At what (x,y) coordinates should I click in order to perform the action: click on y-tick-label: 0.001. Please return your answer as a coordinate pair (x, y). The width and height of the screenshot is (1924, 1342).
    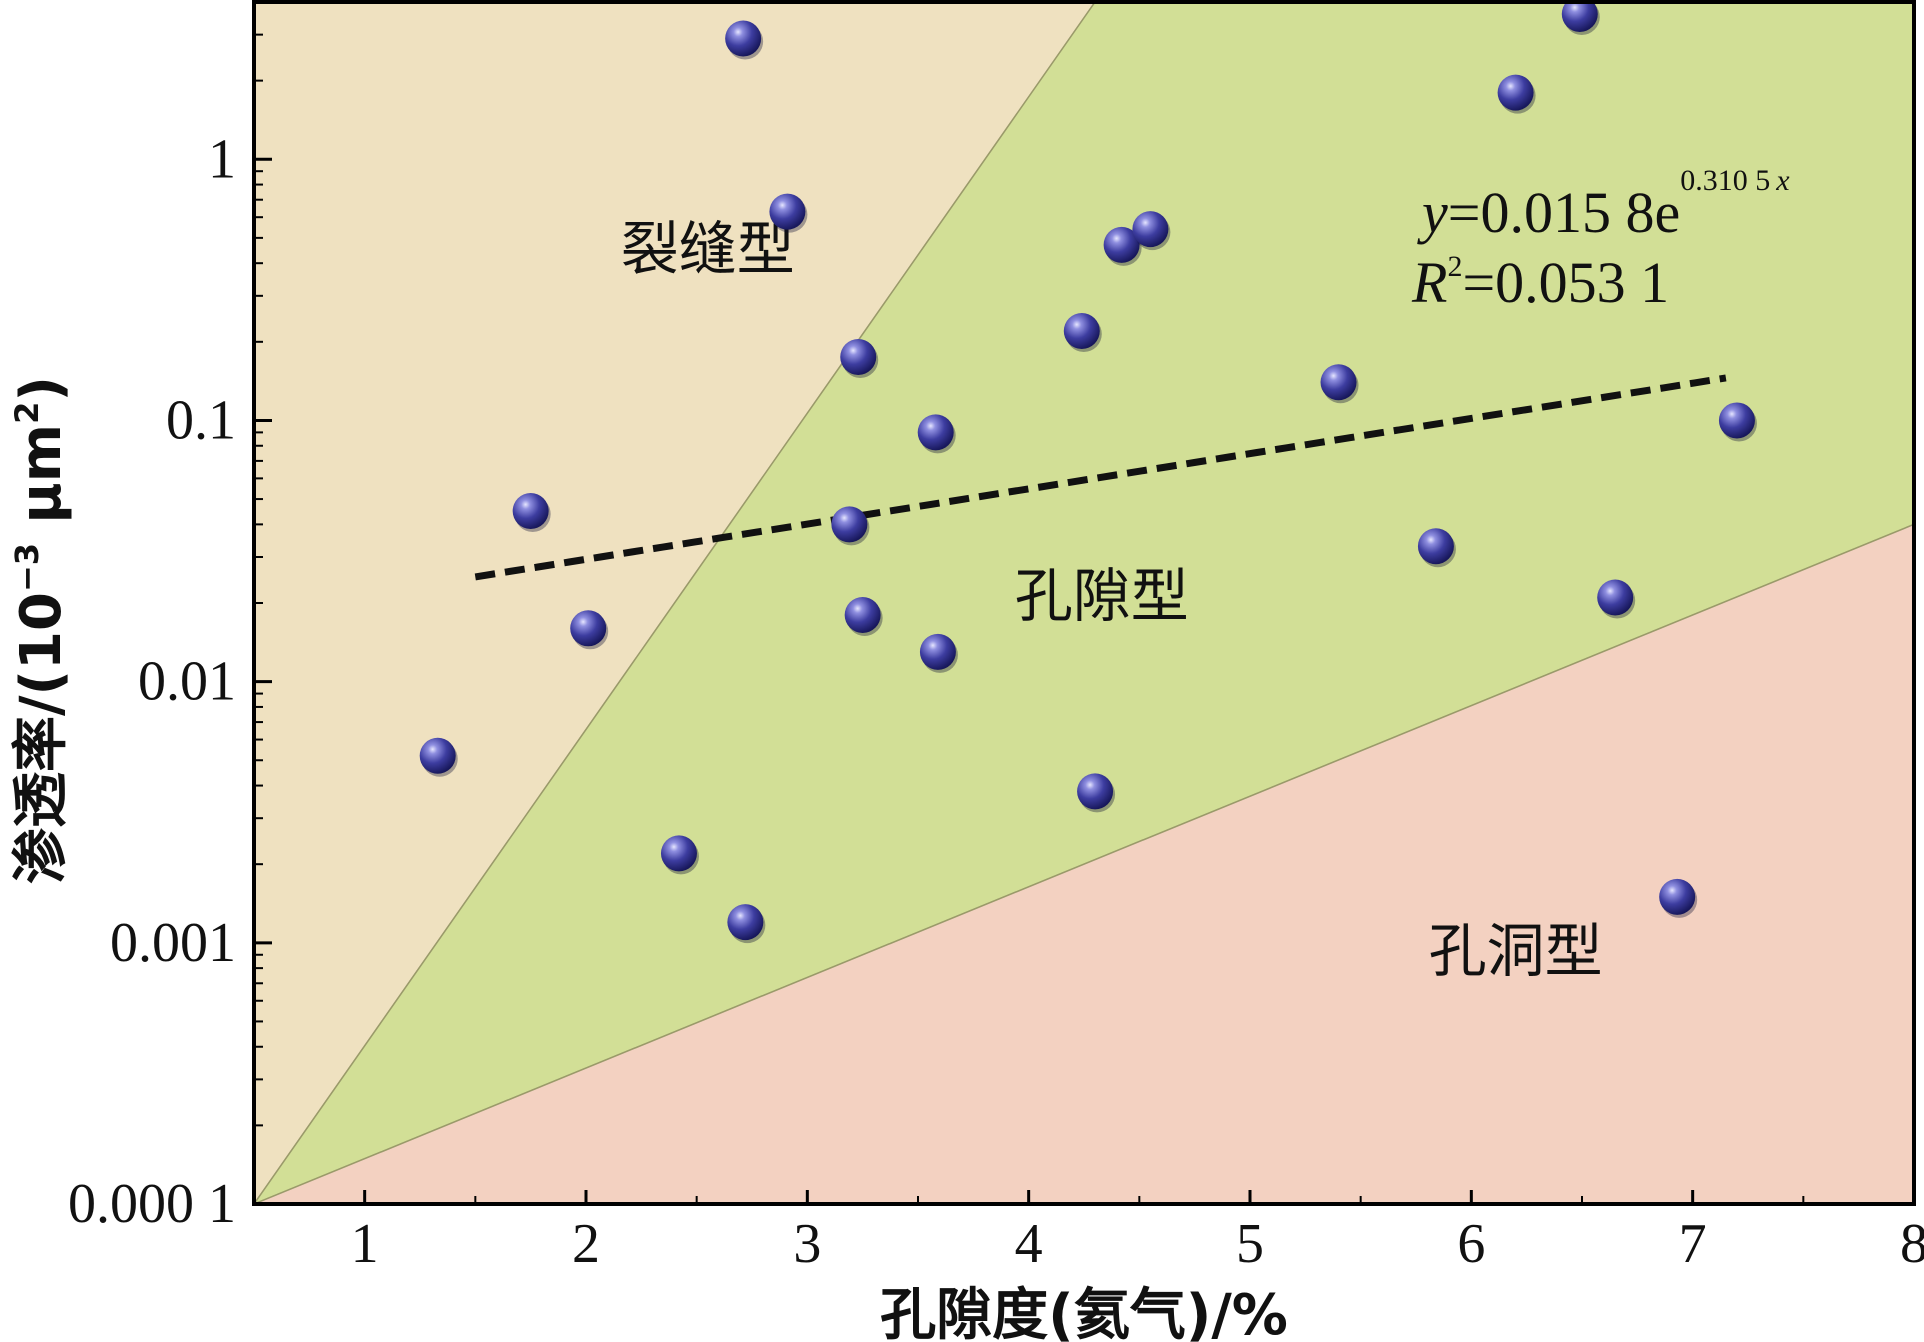
    Looking at the image, I should click on (173, 943).